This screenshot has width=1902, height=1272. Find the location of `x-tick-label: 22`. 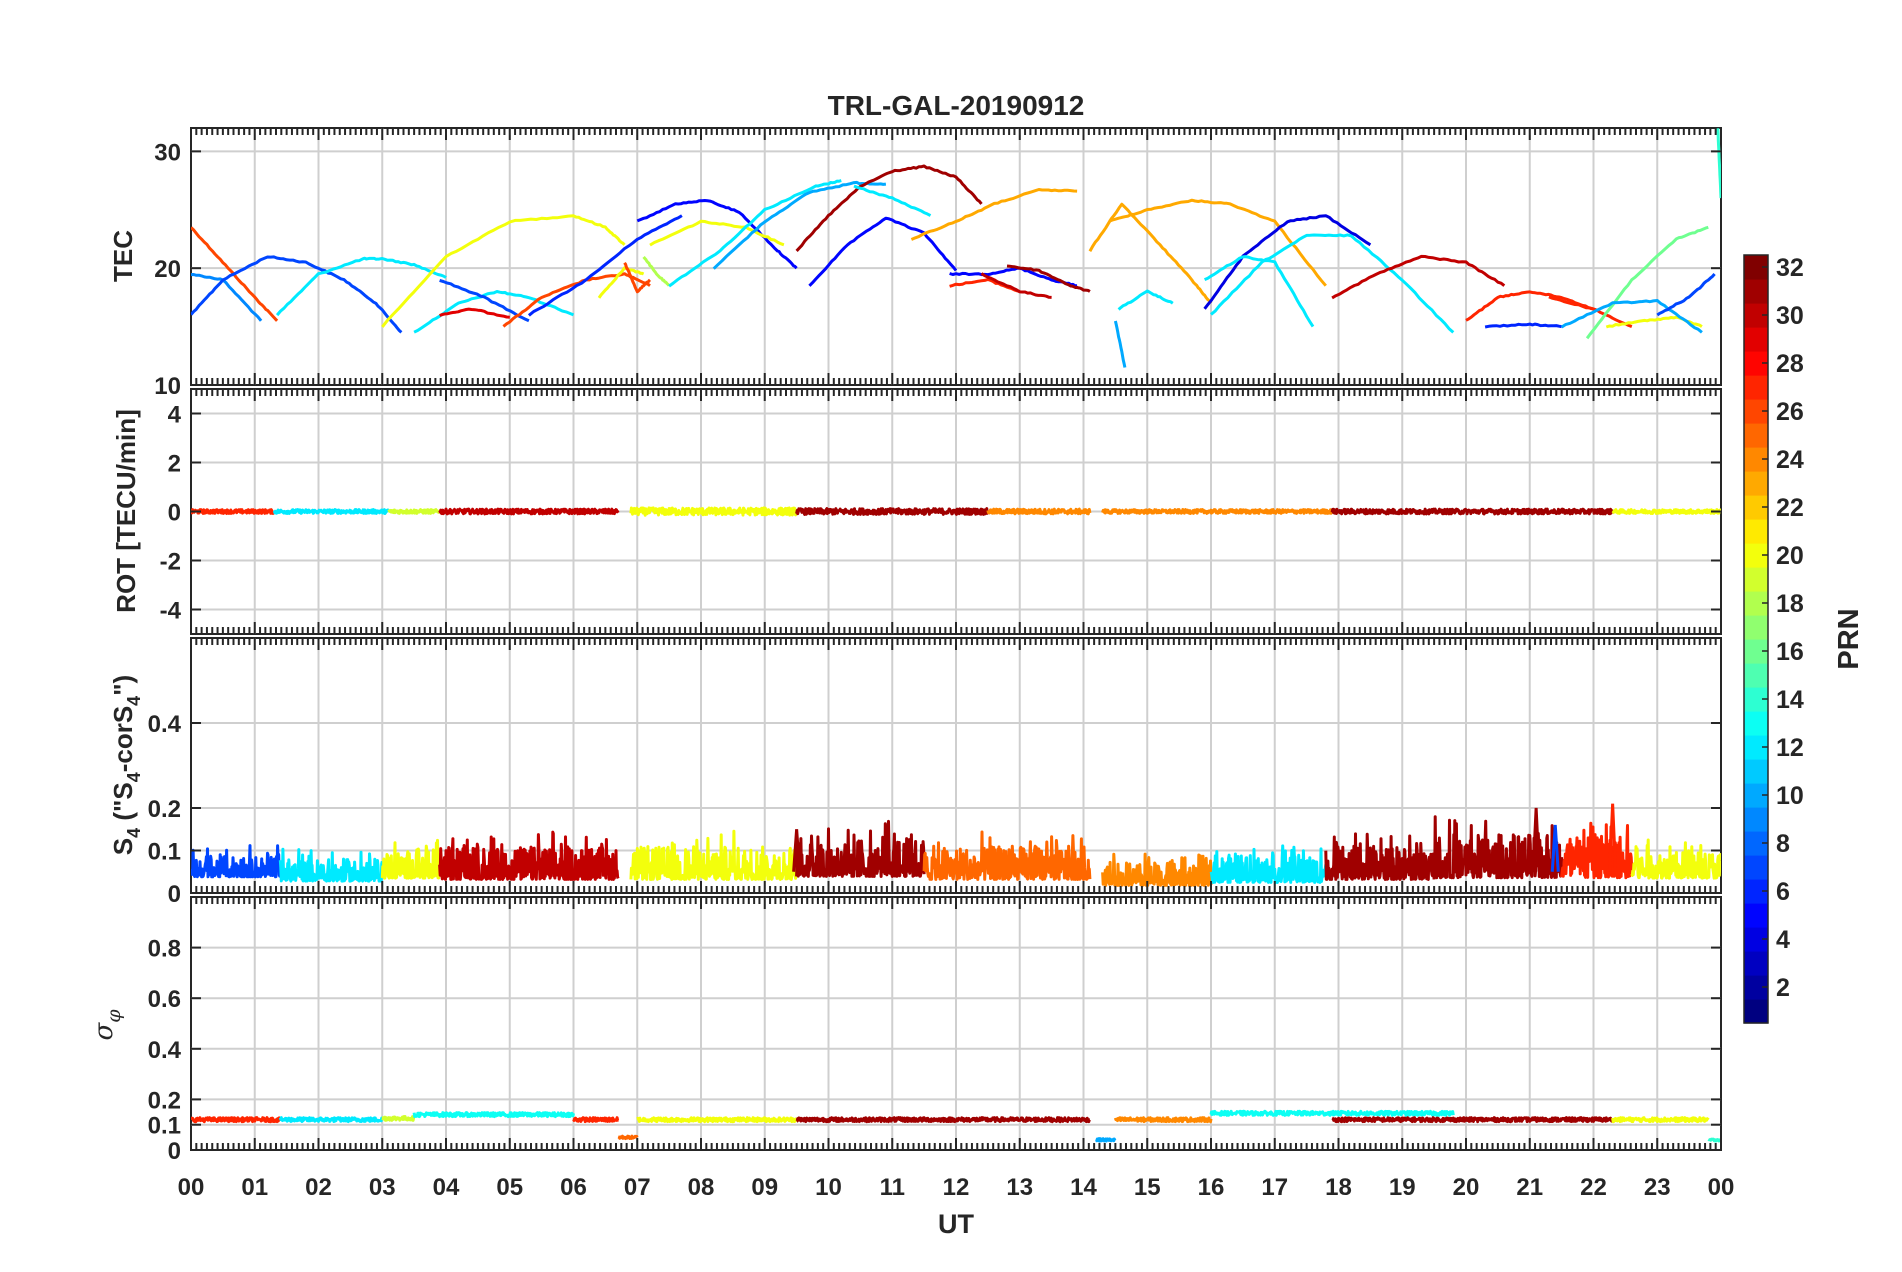

x-tick-label: 22 is located at coordinates (1593, 1187).